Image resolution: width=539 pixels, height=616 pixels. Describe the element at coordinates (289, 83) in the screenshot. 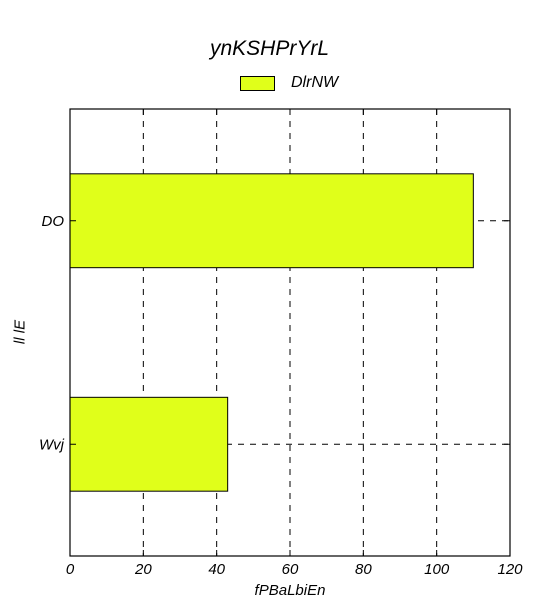

I see `legend: DlrNW` at that location.